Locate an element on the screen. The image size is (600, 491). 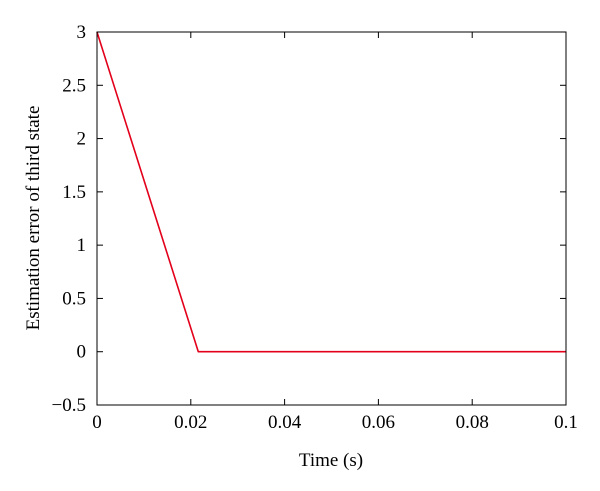
y-axis-label: Estimation error of third state is located at coordinates (33, 218).